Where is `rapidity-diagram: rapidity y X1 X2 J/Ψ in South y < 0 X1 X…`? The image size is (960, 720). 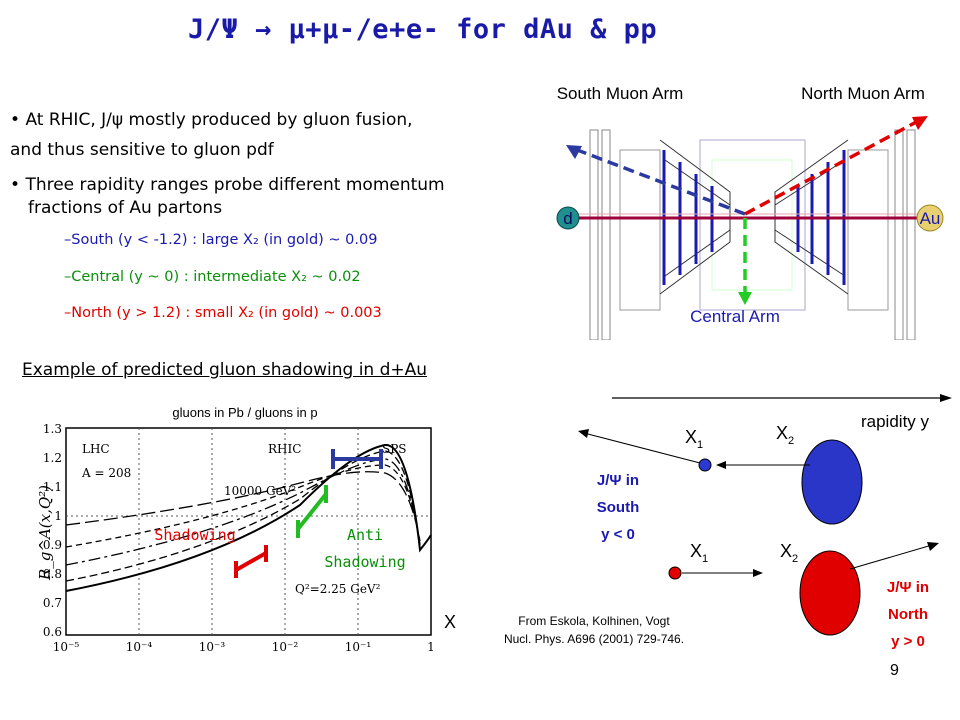
rapidity-diagram: rapidity y X1 X2 J/Ψ in South y < 0 X1 X… is located at coordinates (765, 522).